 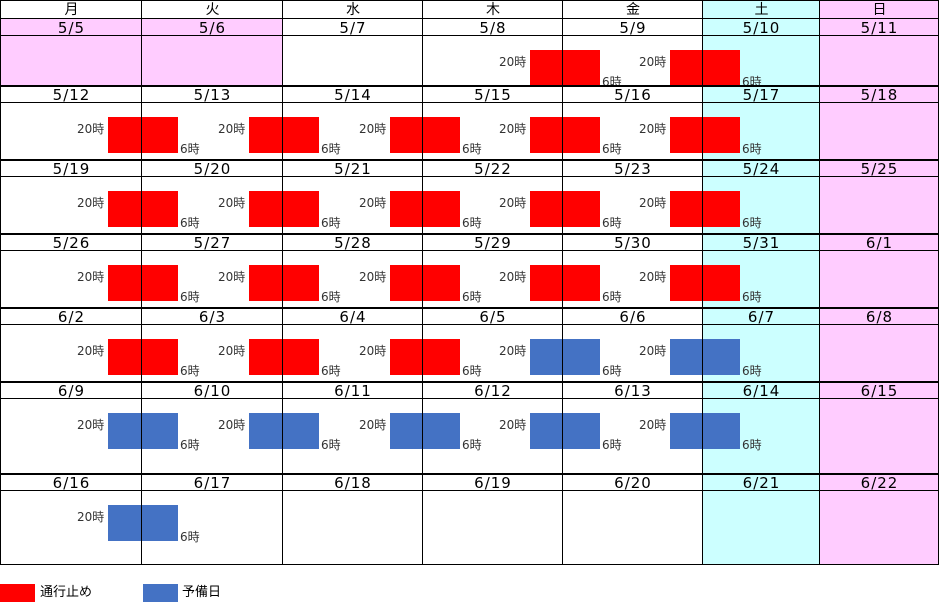 I want to click on day-date: 6/17, so click(x=212, y=483).